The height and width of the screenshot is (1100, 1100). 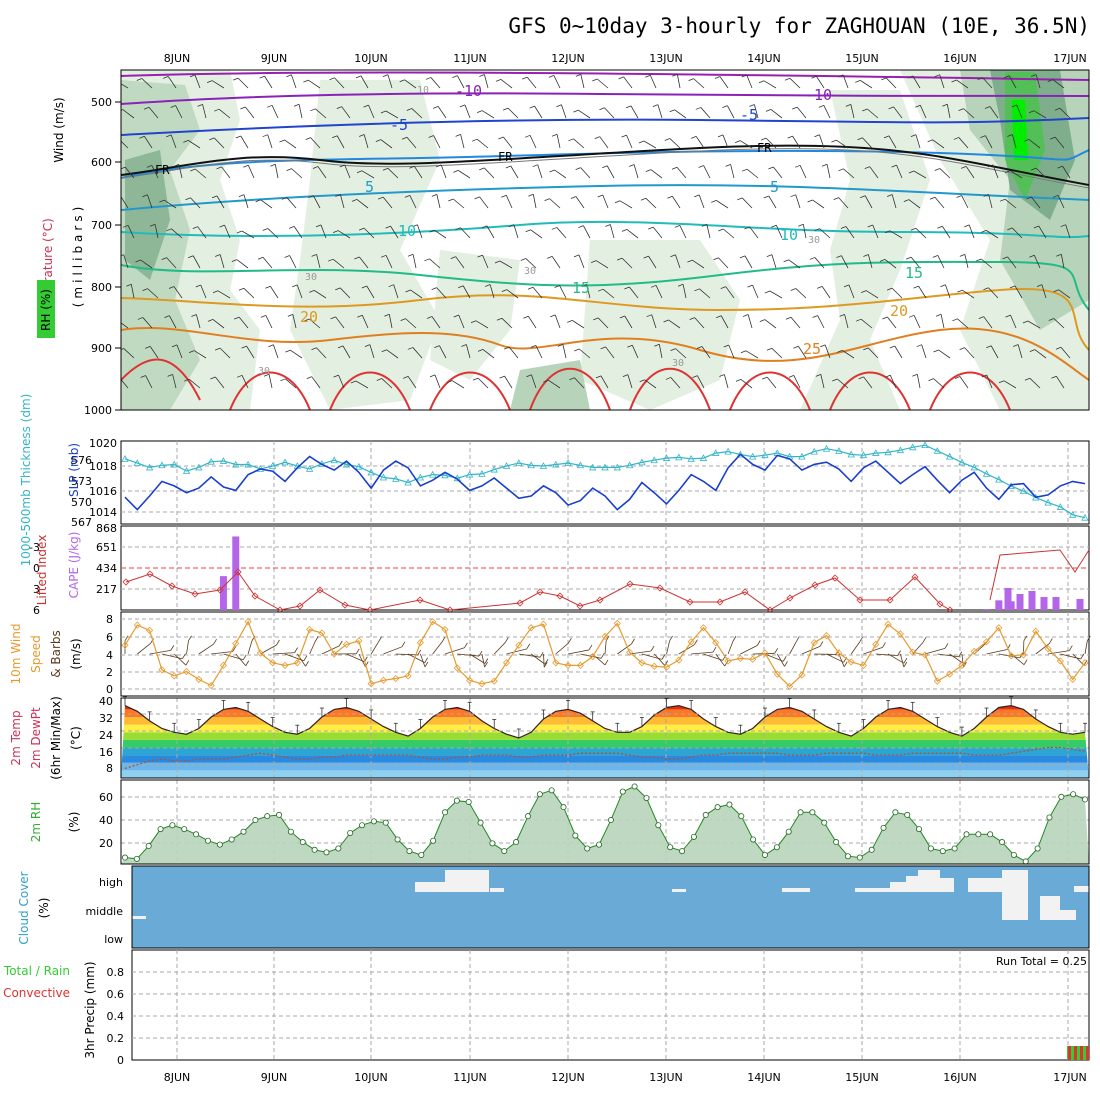 I want to click on precip-bar-convective, so click(x=1087, y=1053).